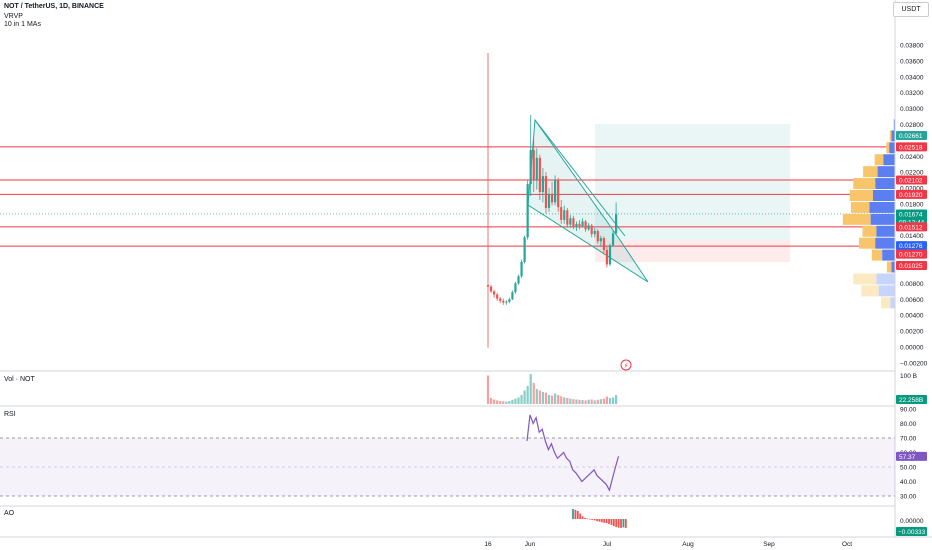  I want to click on mas-indicator-label: 10 in 1 MAs, so click(22, 24).